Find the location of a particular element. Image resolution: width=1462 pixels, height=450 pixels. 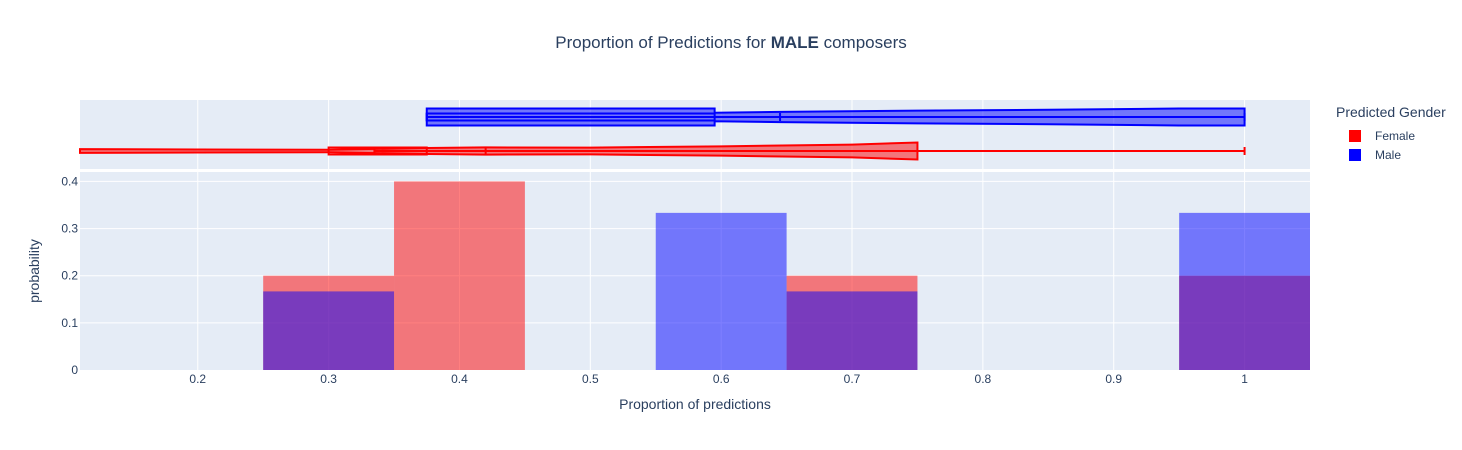

legend-swatch-female is located at coordinates (1355, 135).